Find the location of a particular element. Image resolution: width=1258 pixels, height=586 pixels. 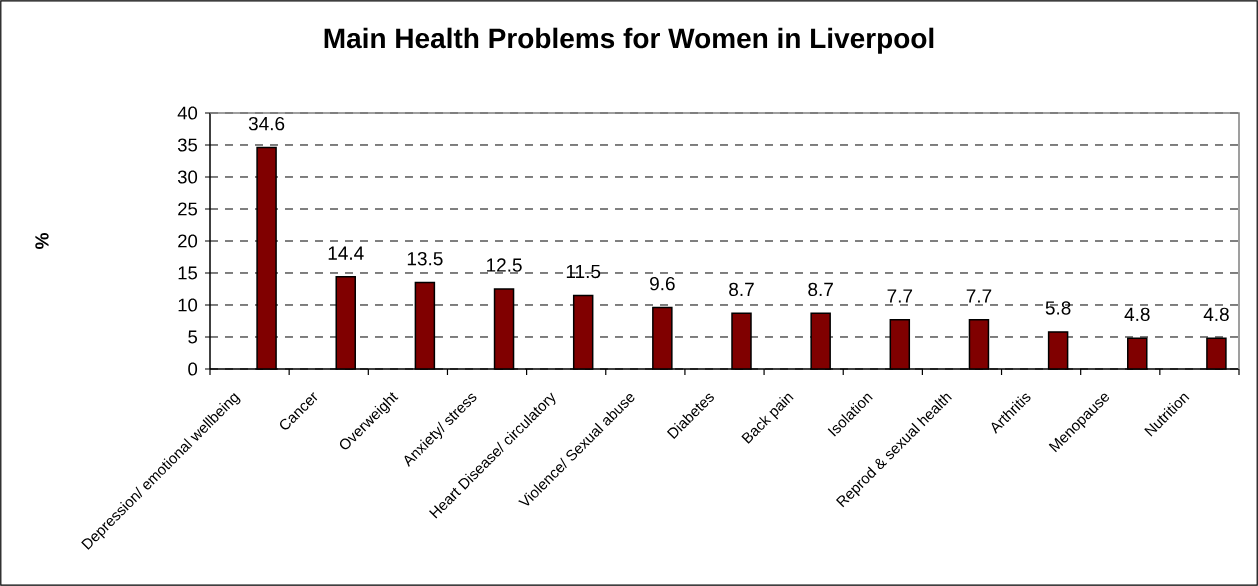

y-tick-label: 5 is located at coordinates (193, 337).